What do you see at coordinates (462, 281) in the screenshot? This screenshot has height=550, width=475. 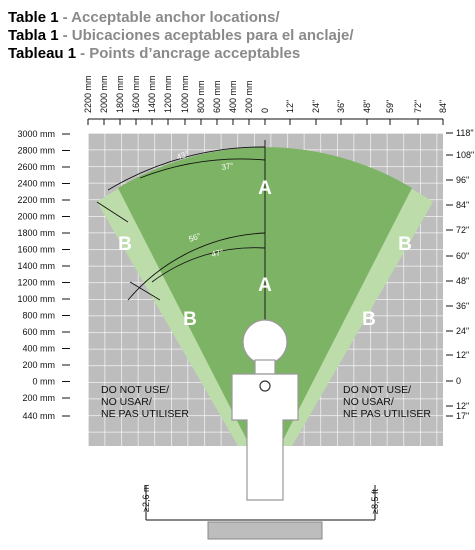 I see `right-axis-label: 48"` at bounding box center [462, 281].